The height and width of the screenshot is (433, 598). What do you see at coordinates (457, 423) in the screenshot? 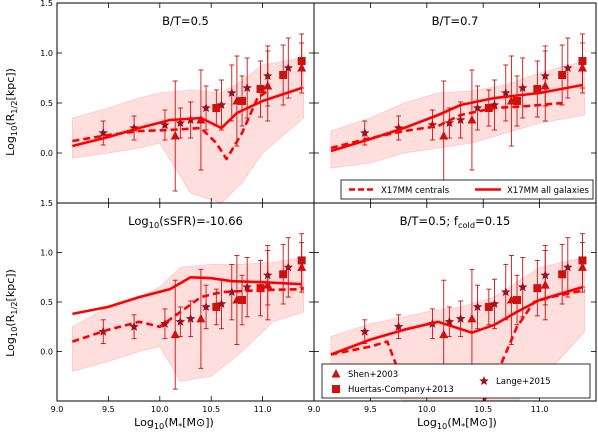
I see `x-axis-label-right: Log10(M*[M⊙])` at bounding box center [457, 423].